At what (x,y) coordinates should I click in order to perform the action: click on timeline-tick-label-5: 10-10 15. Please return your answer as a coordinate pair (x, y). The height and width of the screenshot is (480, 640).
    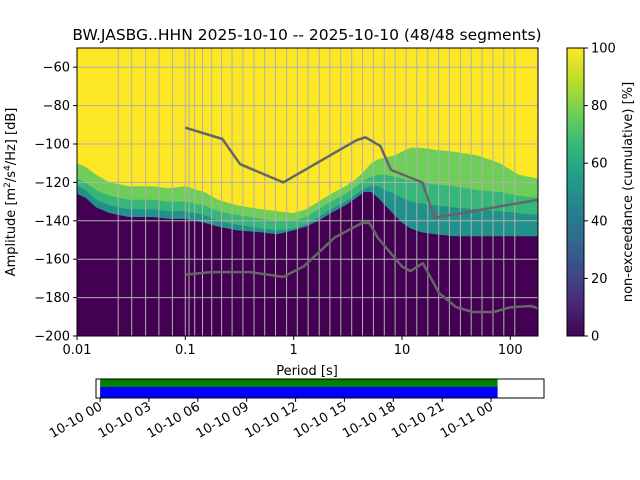
    Looking at the image, I should click on (320, 420).